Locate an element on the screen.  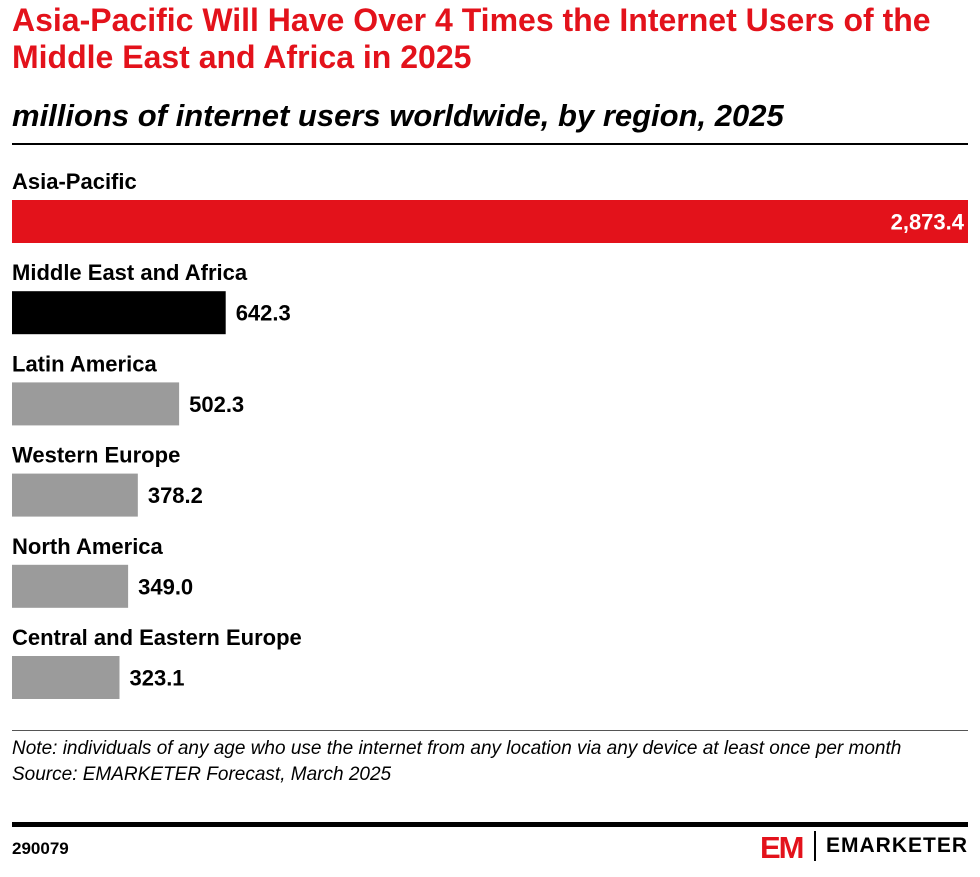
svg-text: EM is located at coordinates (781, 846).